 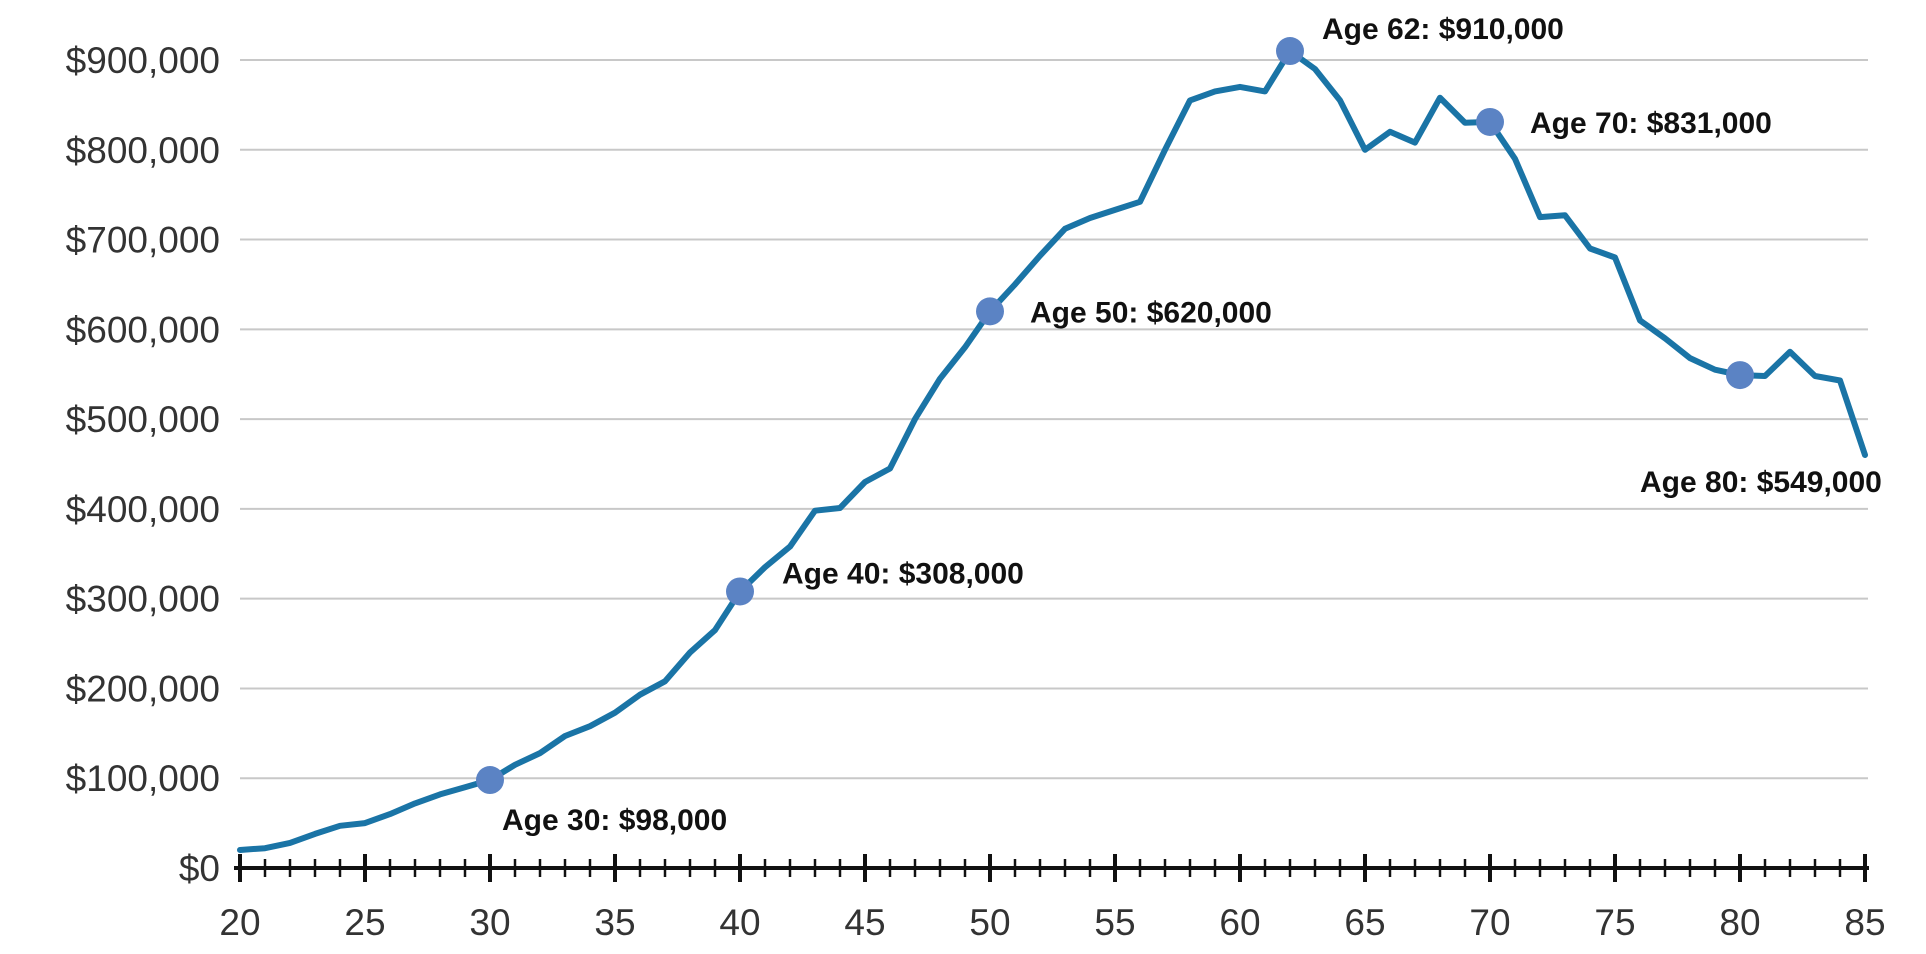 What do you see at coordinates (199, 868) in the screenshot?
I see `y-tick-label: $0` at bounding box center [199, 868].